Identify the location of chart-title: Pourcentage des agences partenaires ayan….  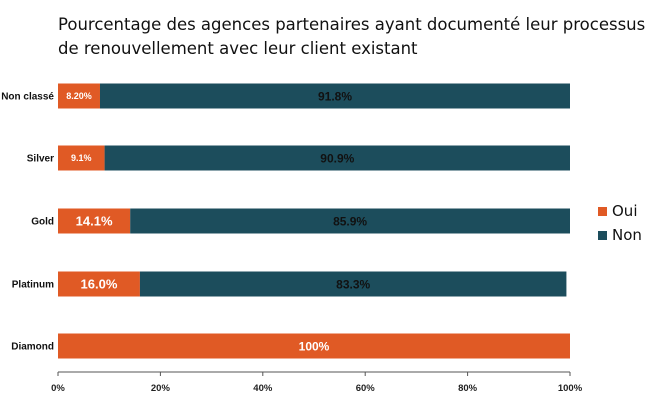
(351, 36).